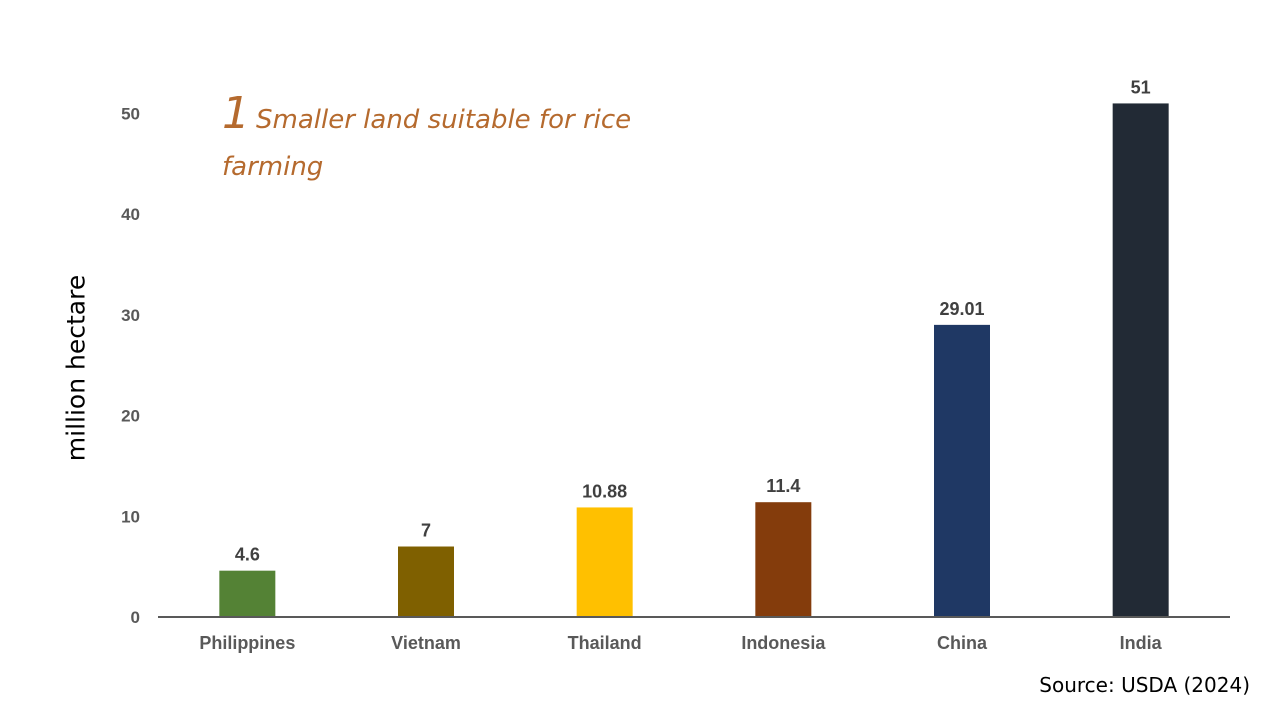 Image resolution: width=1280 pixels, height=725 pixels. I want to click on value-label-vietnam: 7, so click(426, 531).